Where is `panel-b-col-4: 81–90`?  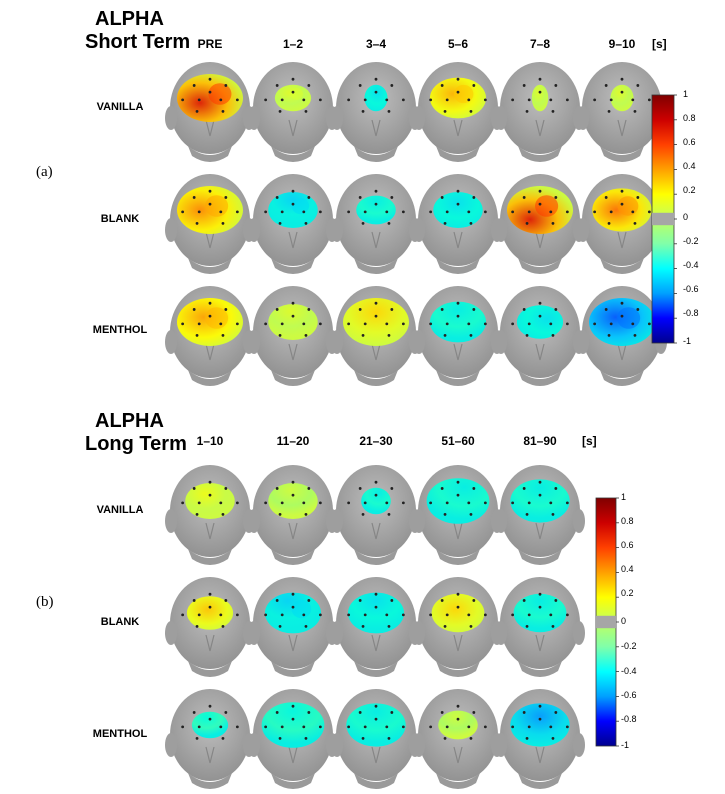 panel-b-col-4: 81–90 is located at coordinates (540, 441).